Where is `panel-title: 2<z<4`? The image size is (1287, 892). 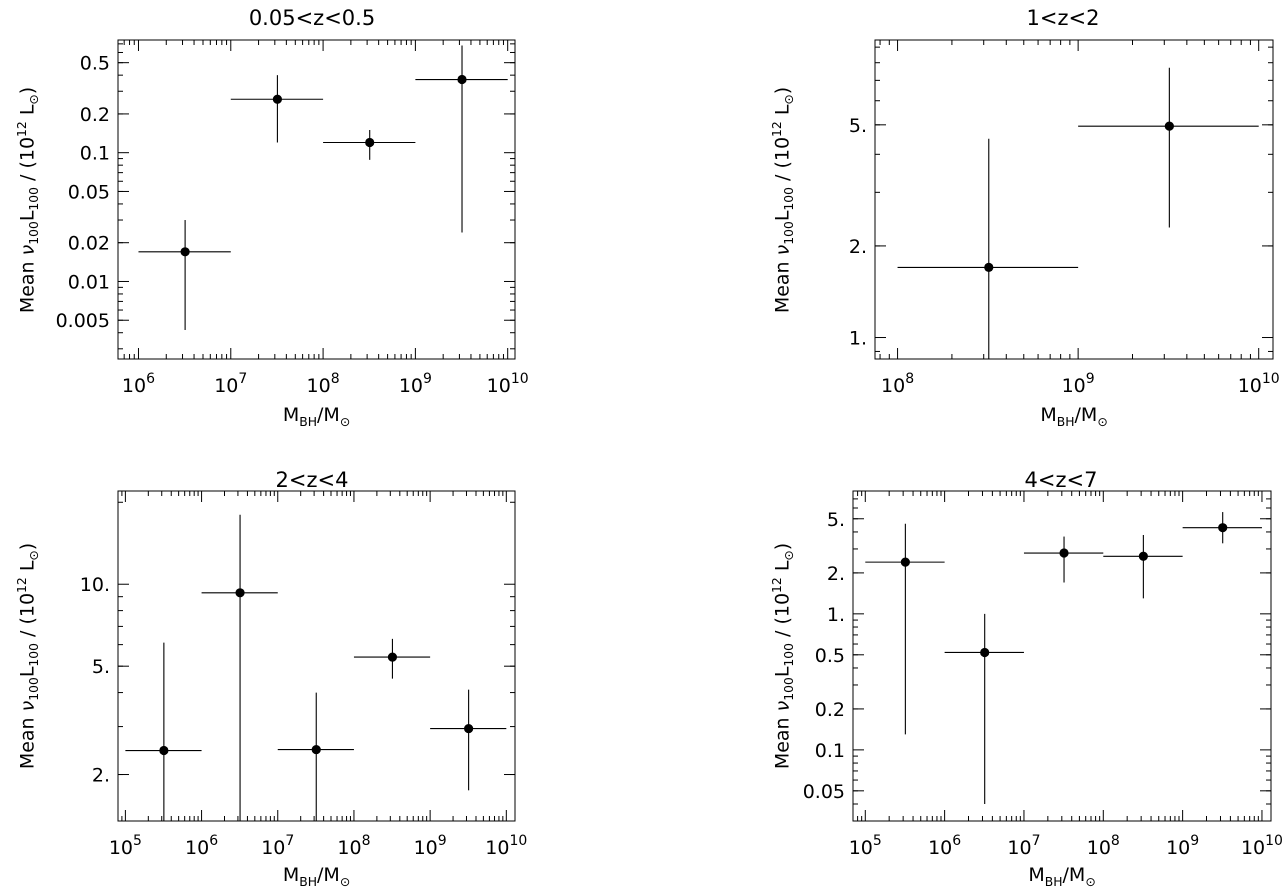
panel-title: 2<z<4 is located at coordinates (312, 480).